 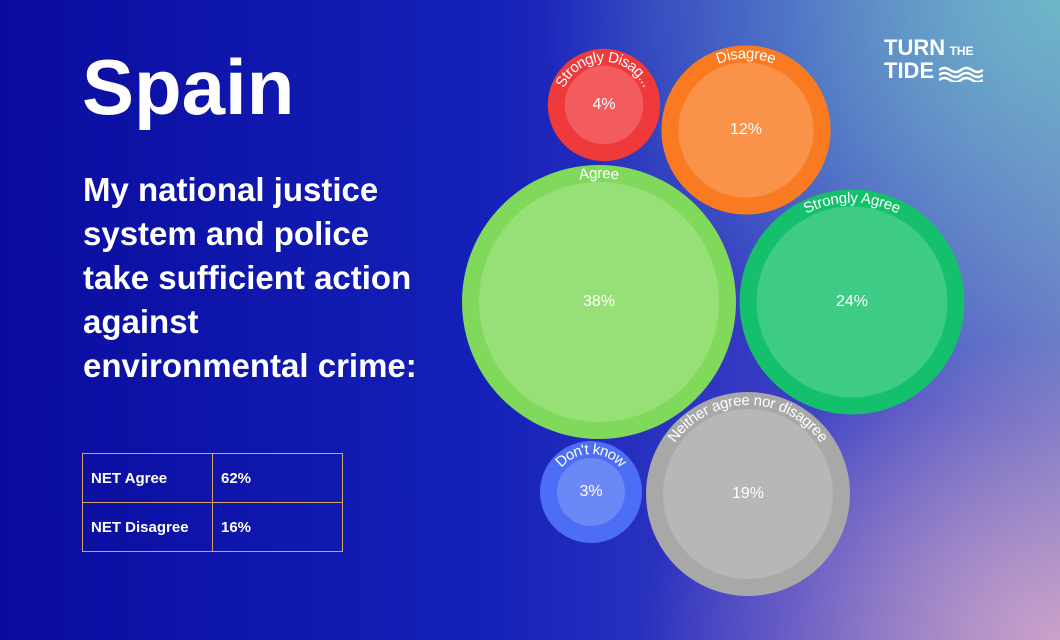 I want to click on table-cell: NET Agree, so click(x=147, y=478).